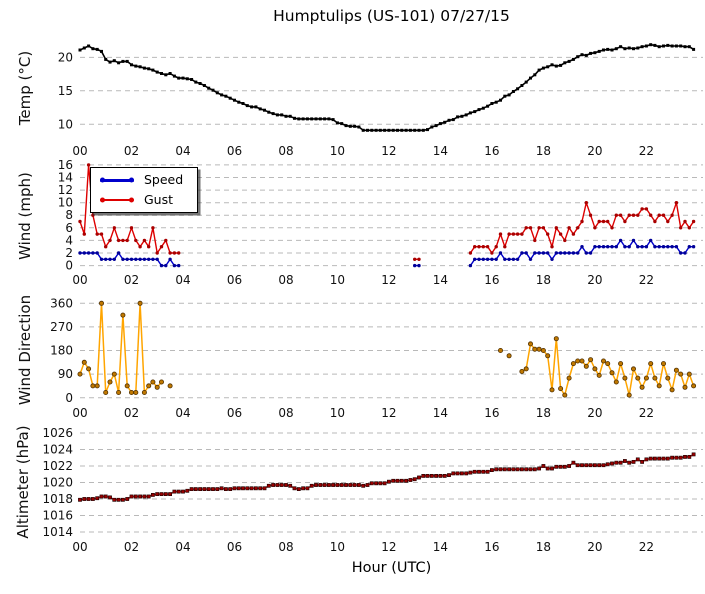 Image resolution: width=705 pixels, height=594 pixels. Describe the element at coordinates (164, 179) in the screenshot. I see `legend-speed-label: Speed` at that location.